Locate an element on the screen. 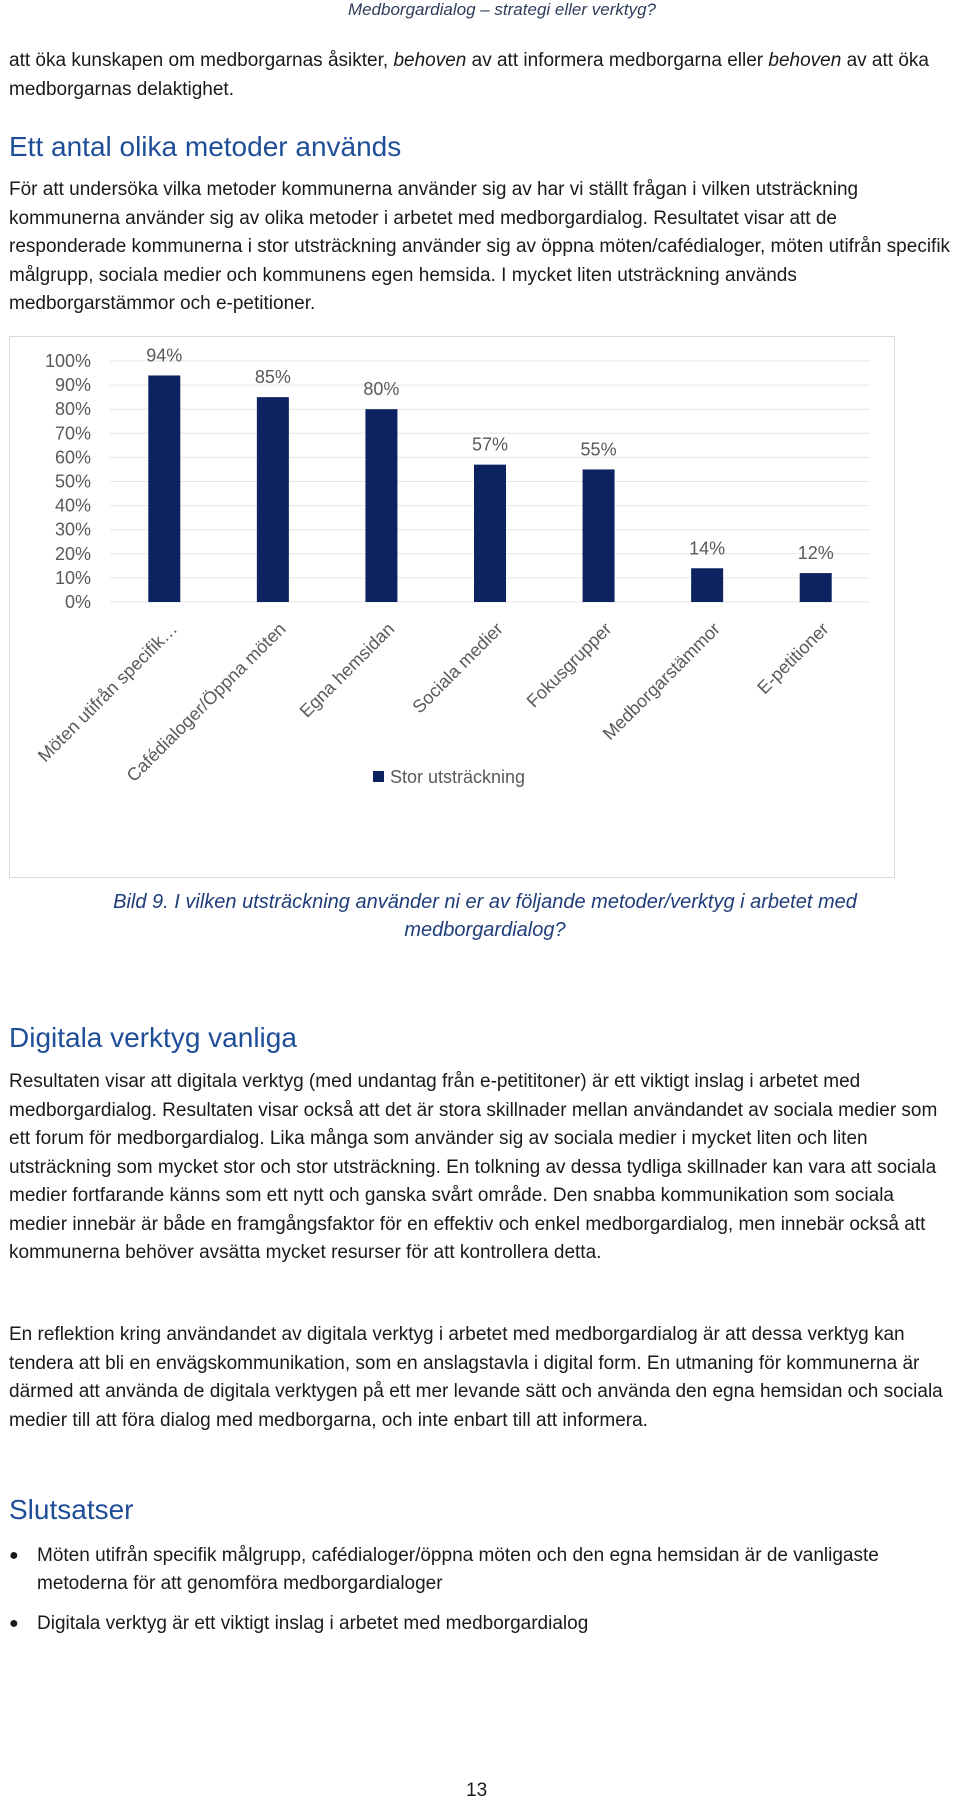  y-tick-label: 20% is located at coordinates (73, 554).